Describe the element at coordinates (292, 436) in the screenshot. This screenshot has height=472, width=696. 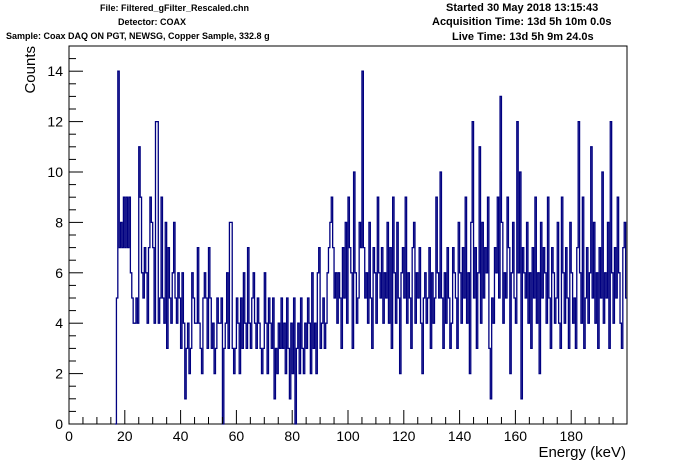
I see `x-tick-label: 80` at that location.